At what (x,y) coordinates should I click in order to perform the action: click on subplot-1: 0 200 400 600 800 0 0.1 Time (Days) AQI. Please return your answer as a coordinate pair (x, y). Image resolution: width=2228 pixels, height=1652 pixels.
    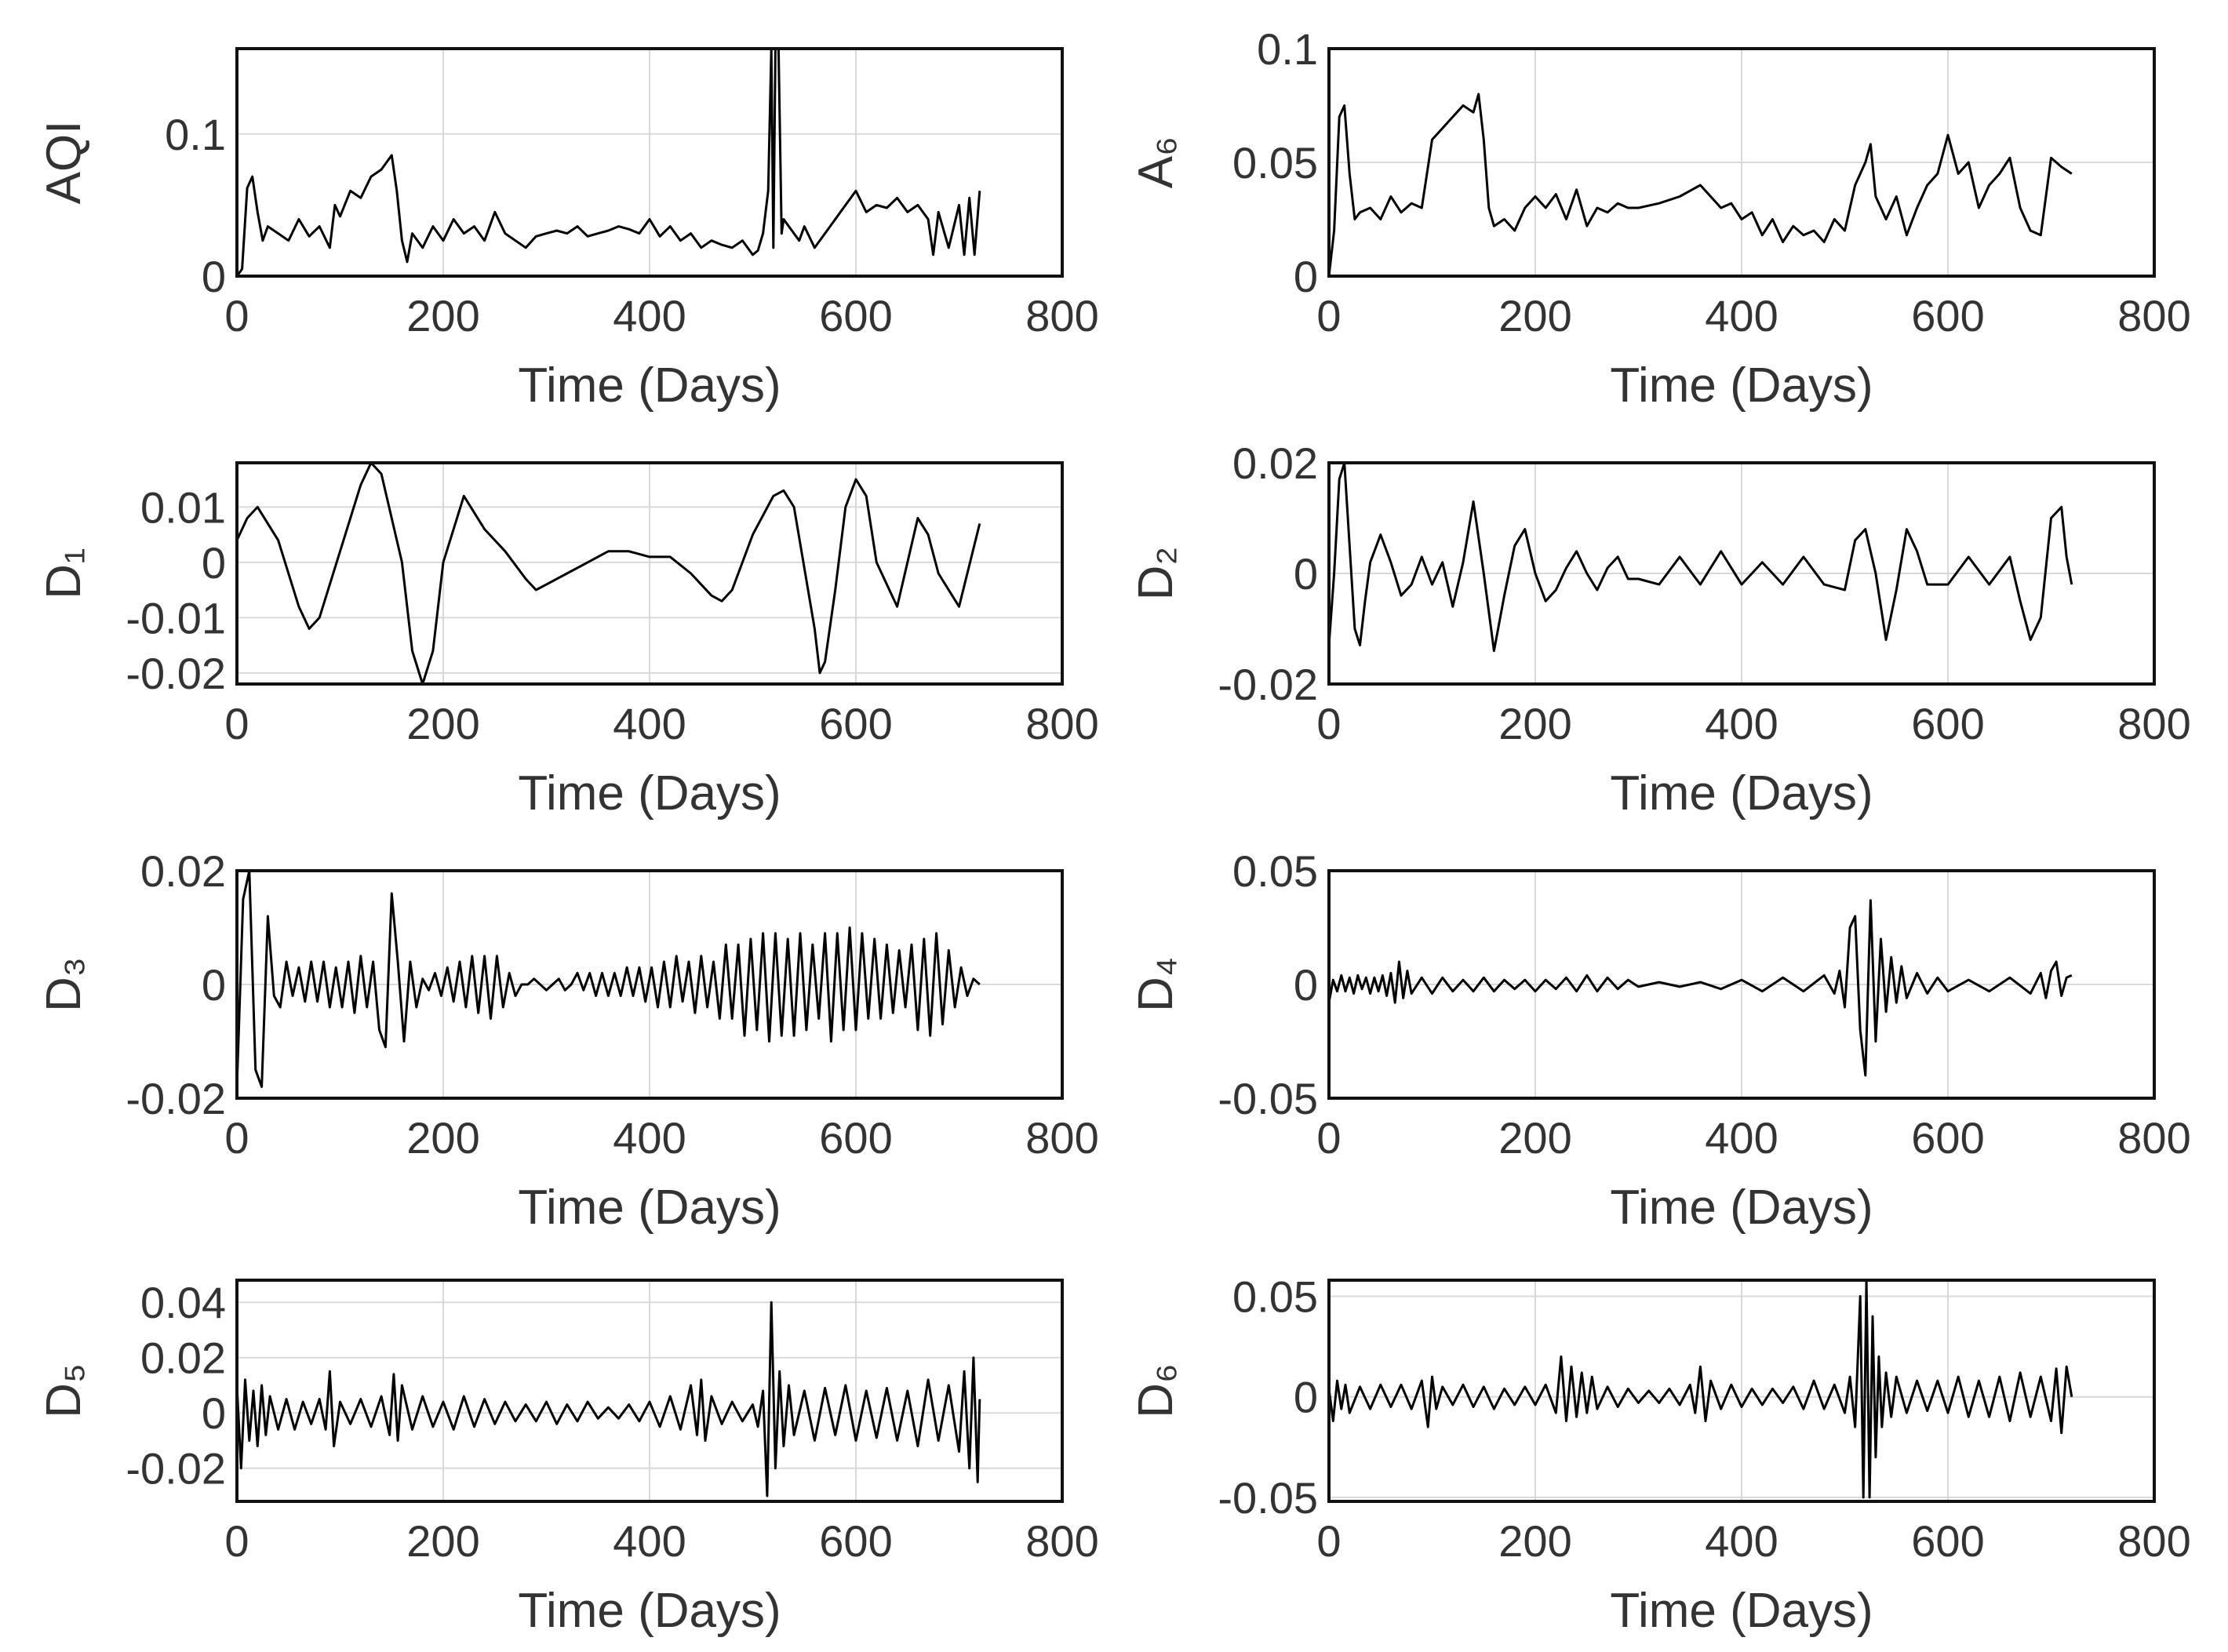
    Looking at the image, I should click on (568, 230).